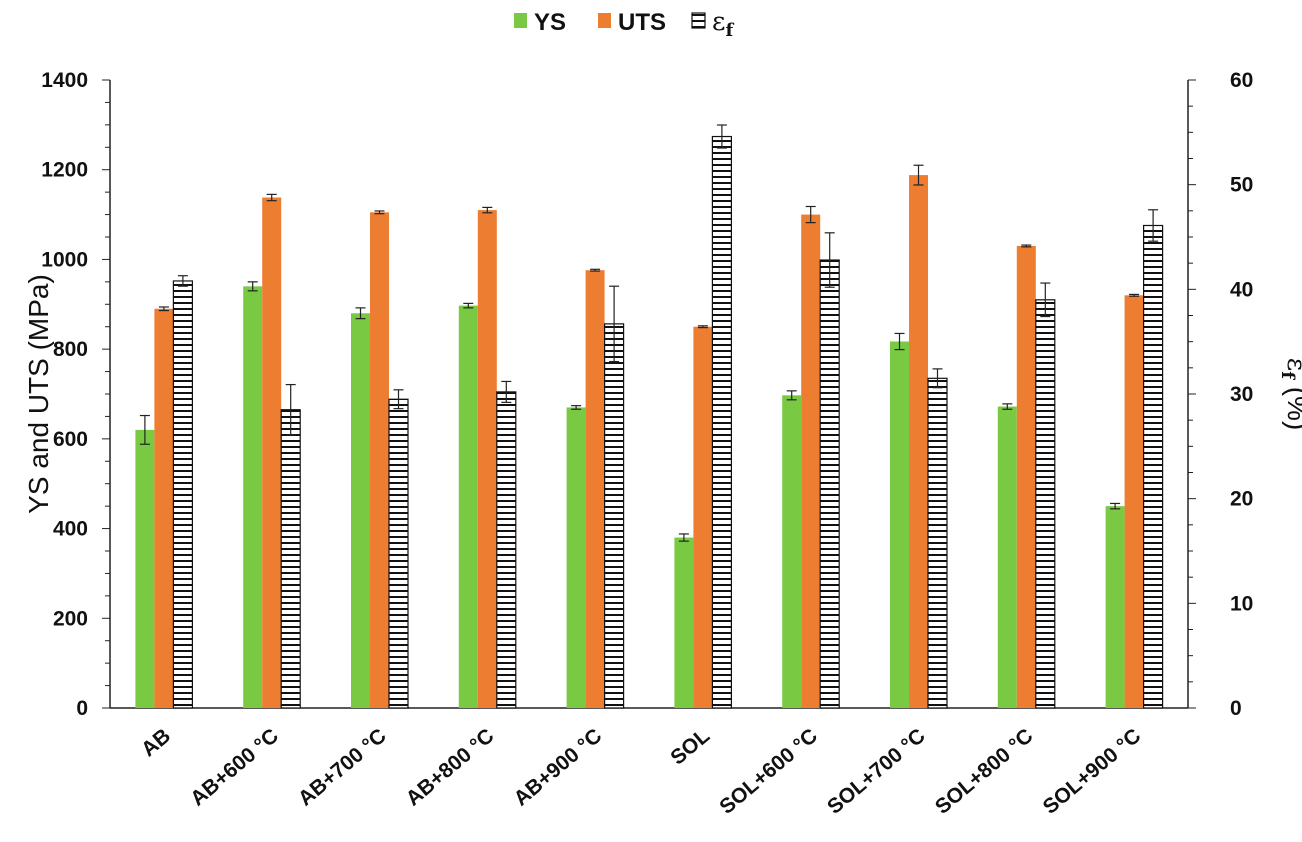 The image size is (1302, 842). Describe the element at coordinates (729, 30) in the screenshot. I see `legend-label-subscript: f` at that location.